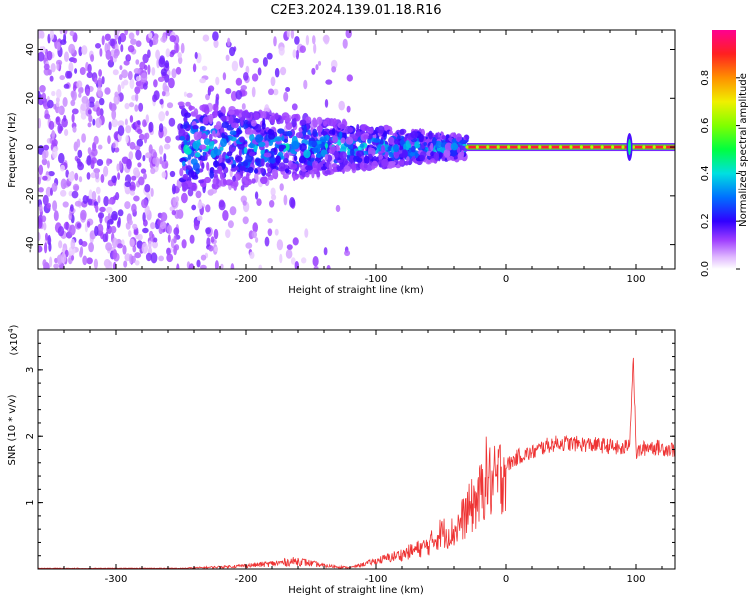  Describe the element at coordinates (11, 330) in the screenshot. I see `snr-y-multiplier-exp: 4` at that location.